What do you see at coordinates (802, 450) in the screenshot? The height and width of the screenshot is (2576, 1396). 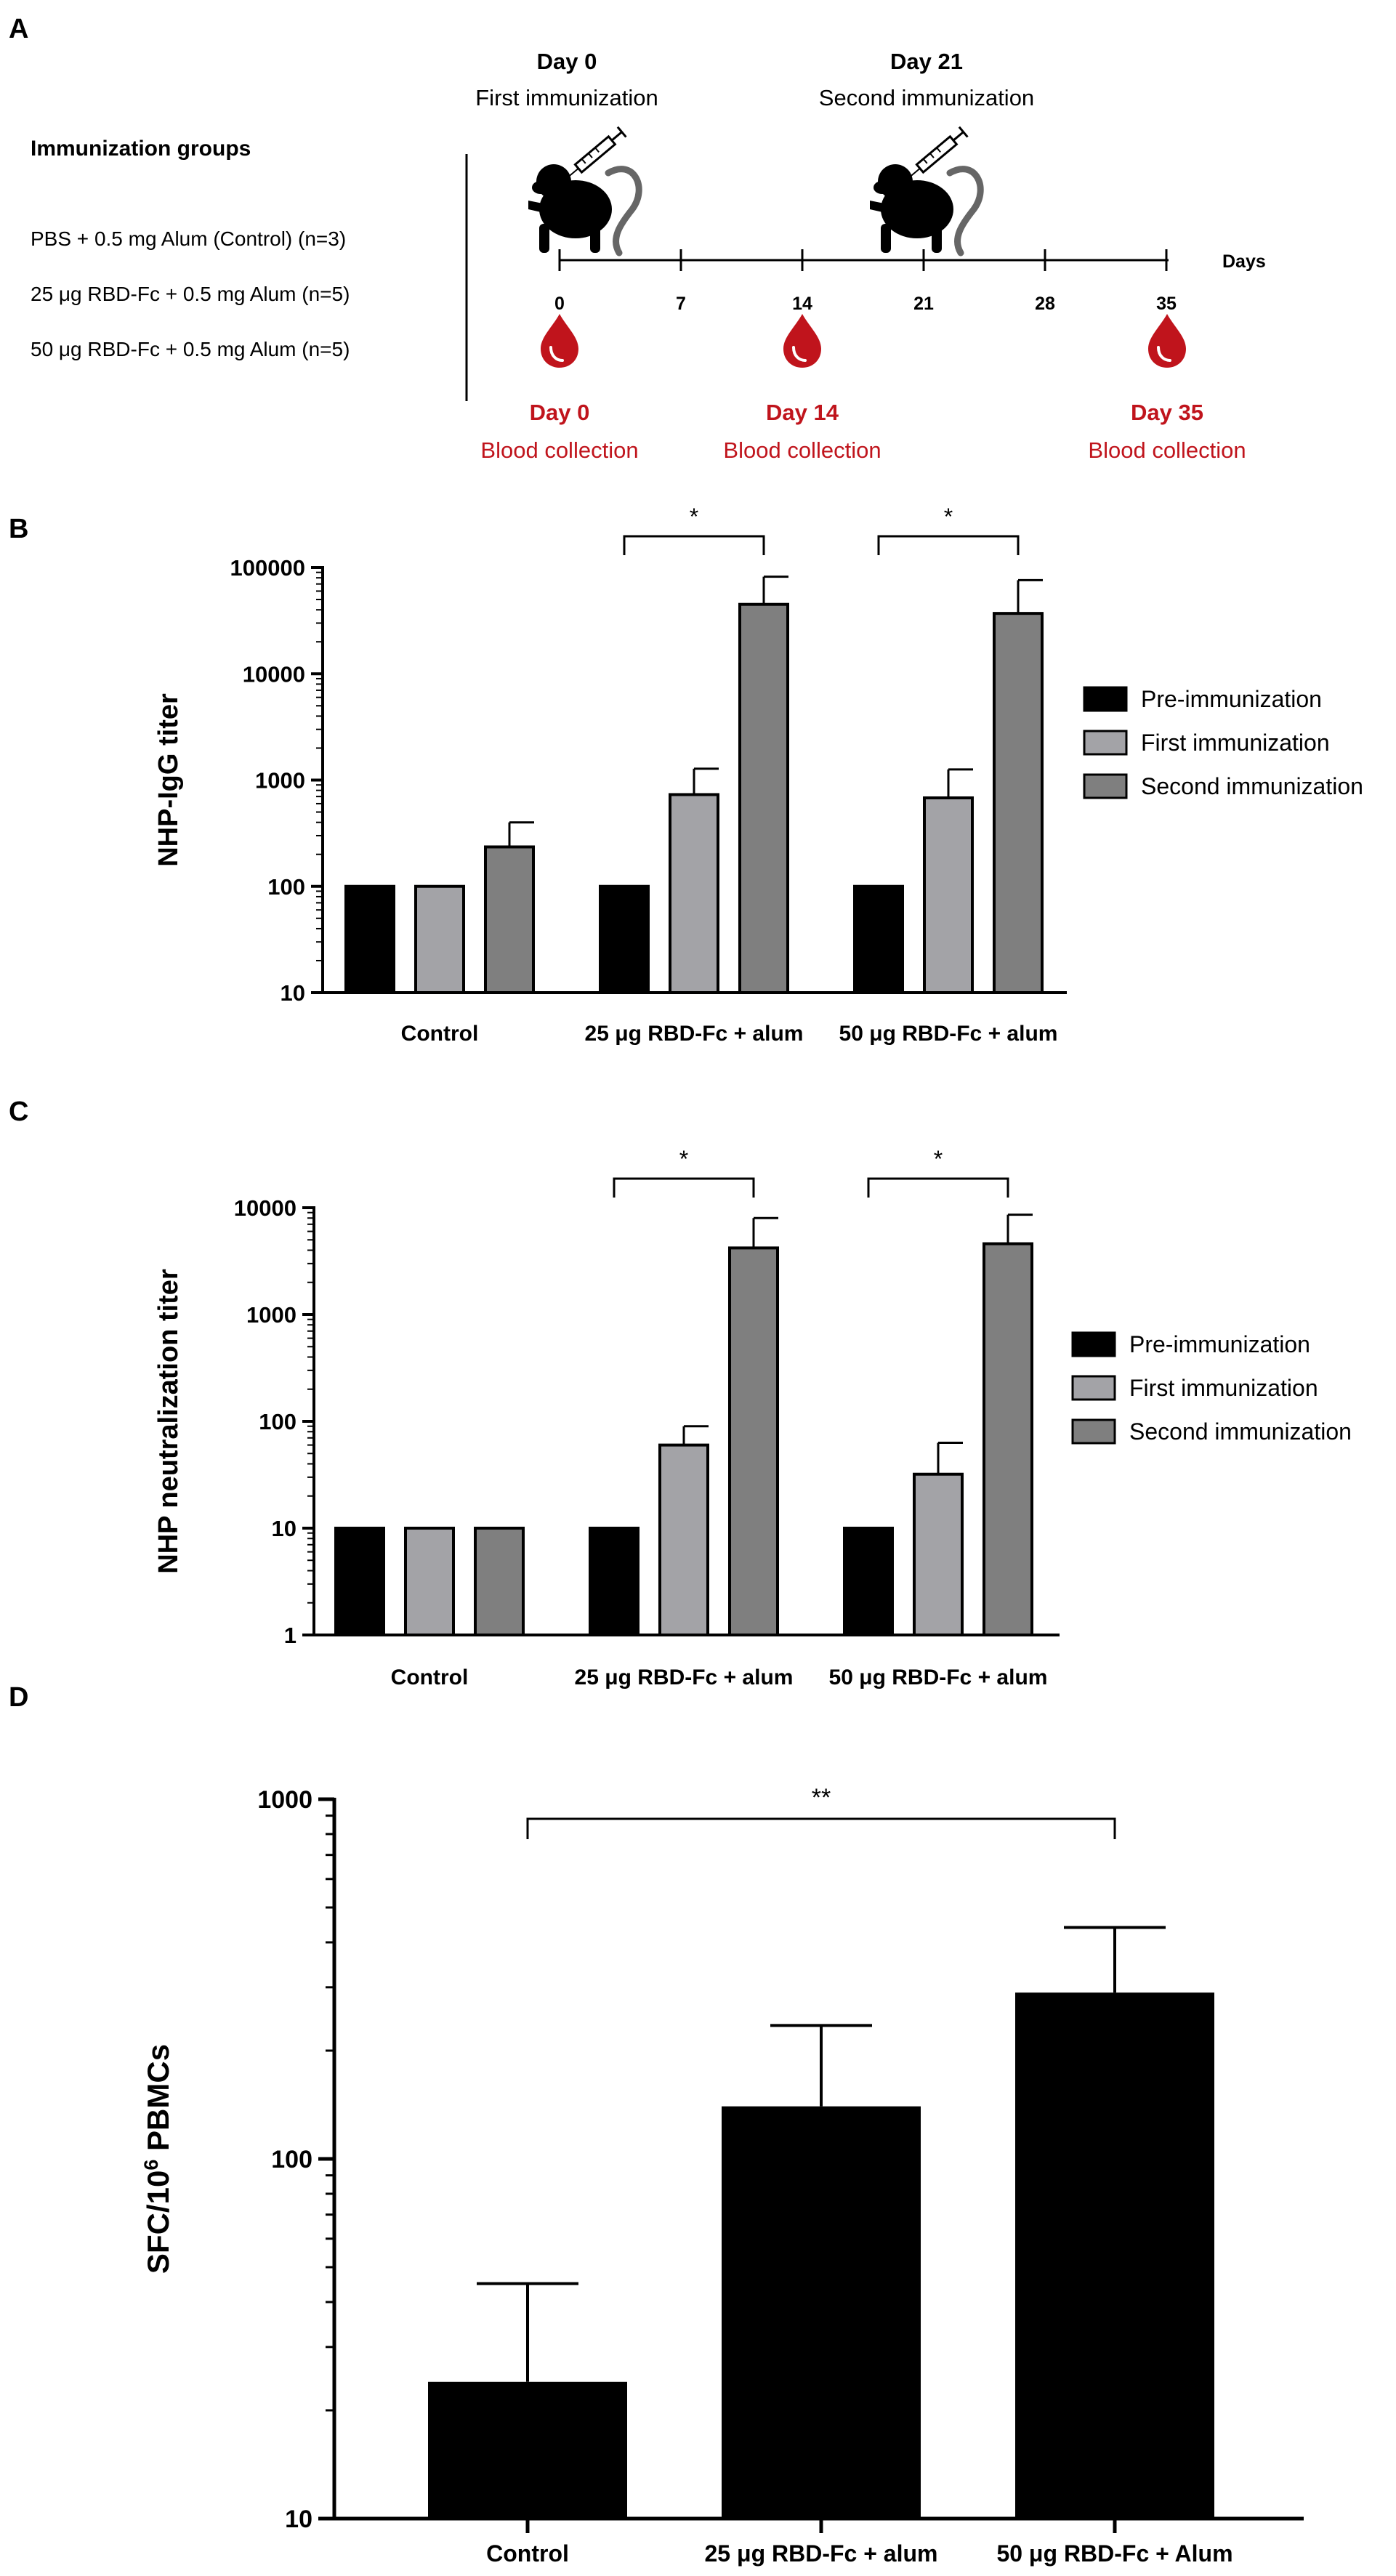 I see `collection-label-14: Blood collection` at bounding box center [802, 450].